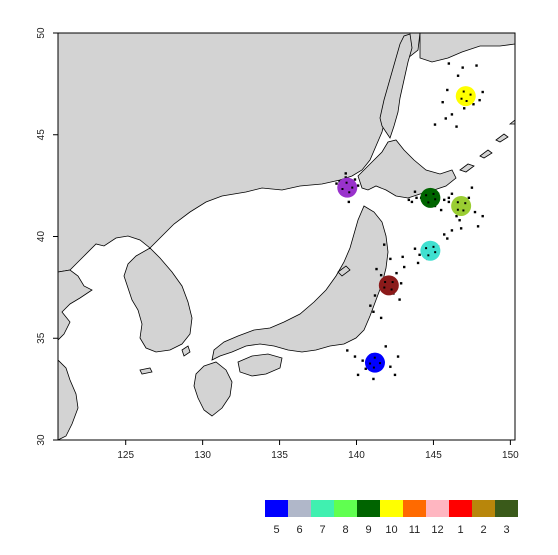  Describe the element at coordinates (322, 530) in the screenshot. I see `legend-label: 7` at that location.